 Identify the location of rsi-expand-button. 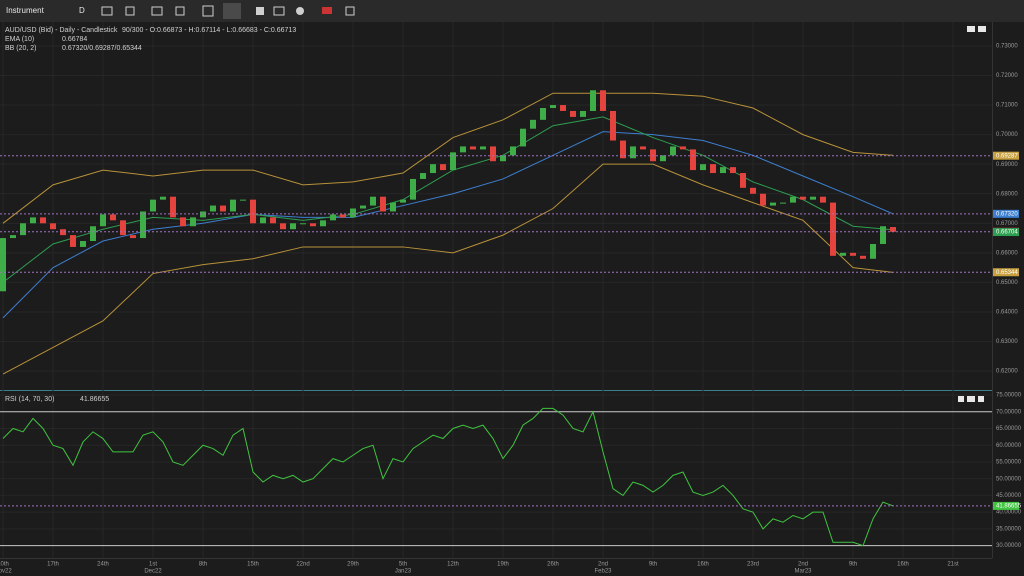
(971, 399).